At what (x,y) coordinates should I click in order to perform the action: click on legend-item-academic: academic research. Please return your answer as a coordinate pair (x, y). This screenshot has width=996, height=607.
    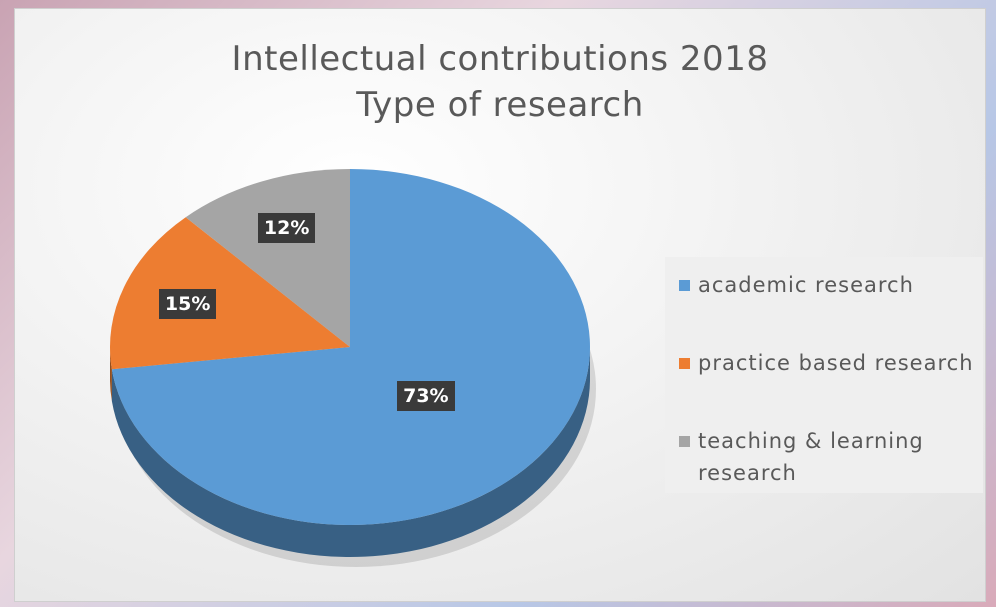
    Looking at the image, I should click on (796, 285).